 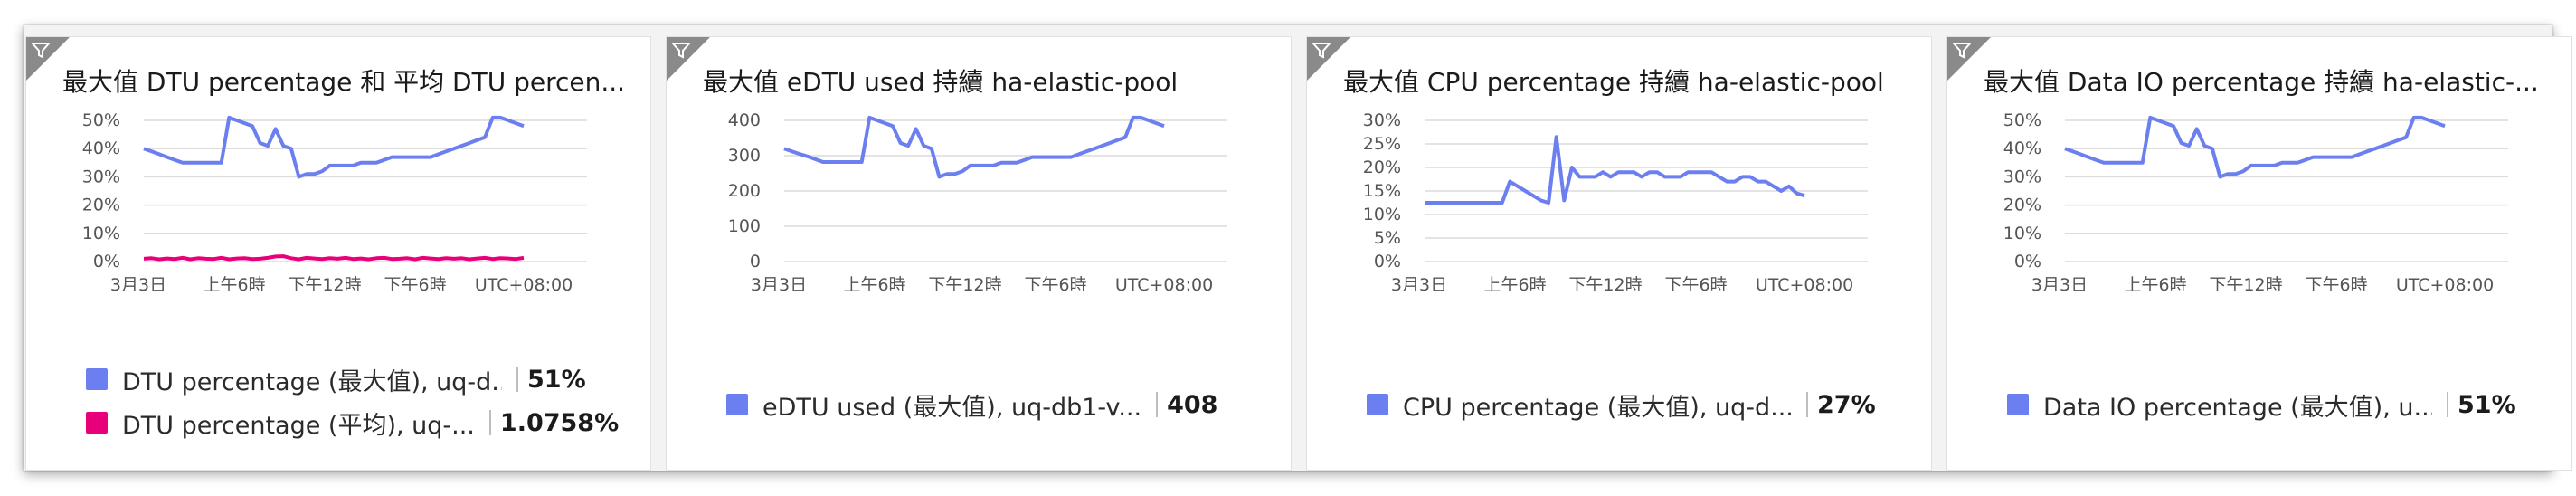 I want to click on line-chart: 400 300 200 100 0 3月3日 上午6時 下午12時 下午6時 UTC+08:00, so click(x=977, y=200).